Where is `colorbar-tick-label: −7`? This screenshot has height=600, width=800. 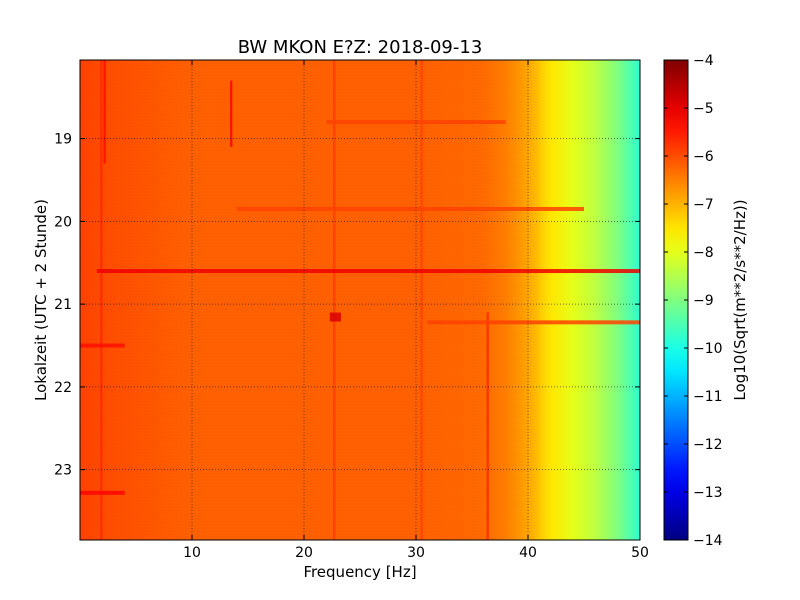 colorbar-tick-label: −7 is located at coordinates (703, 205).